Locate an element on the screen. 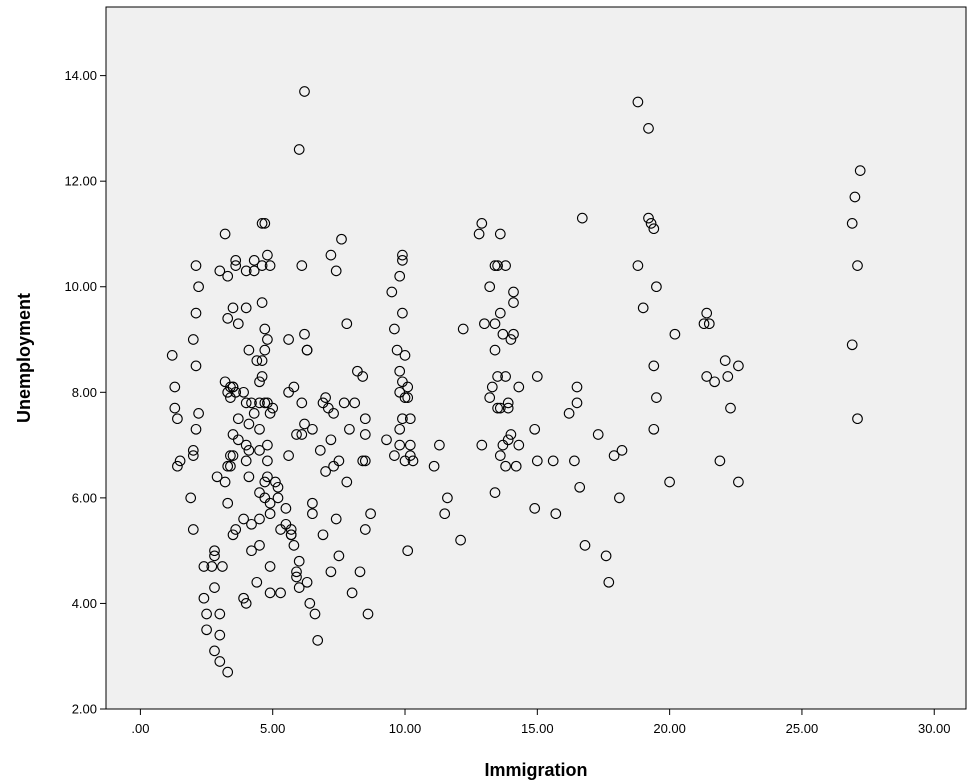 The width and height of the screenshot is (971, 782). y-tick-label: 8.00 is located at coordinates (84, 392).